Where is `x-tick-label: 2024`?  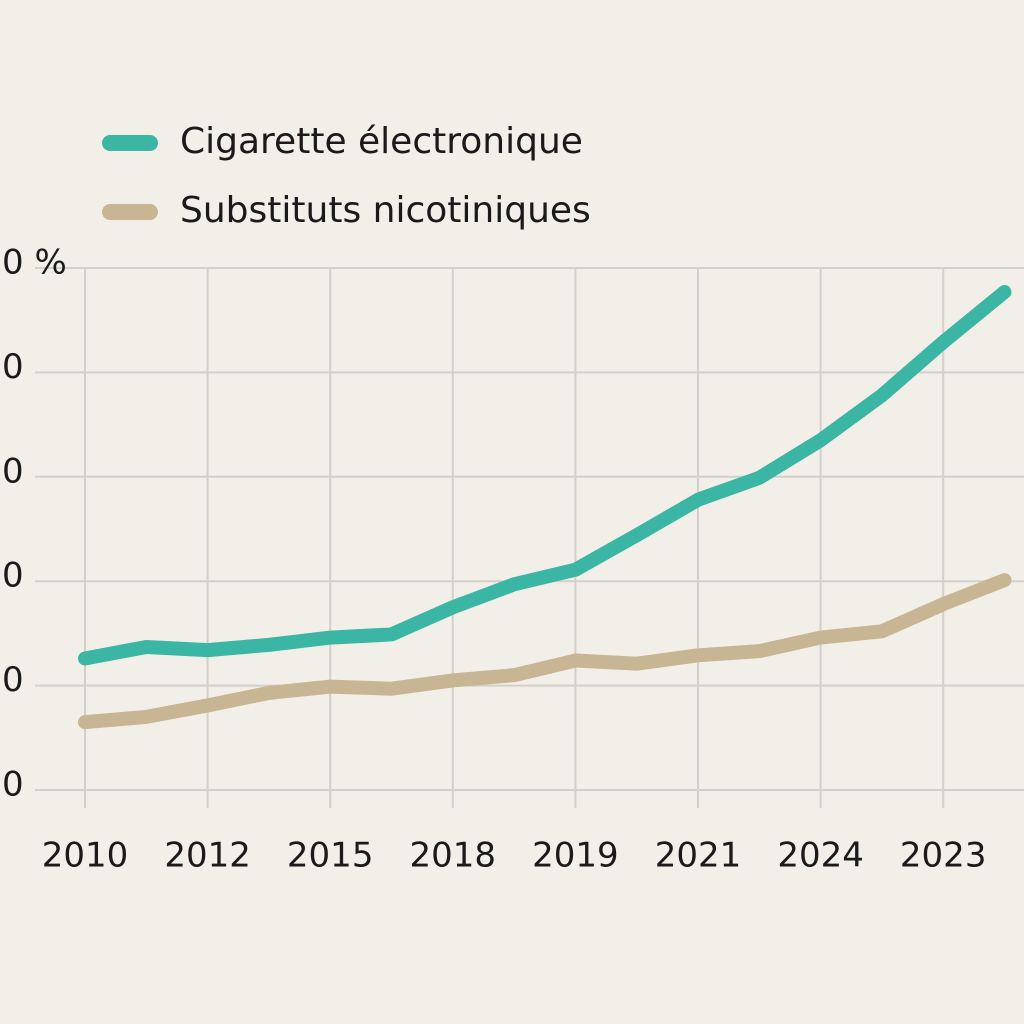 x-tick-label: 2024 is located at coordinates (820, 856).